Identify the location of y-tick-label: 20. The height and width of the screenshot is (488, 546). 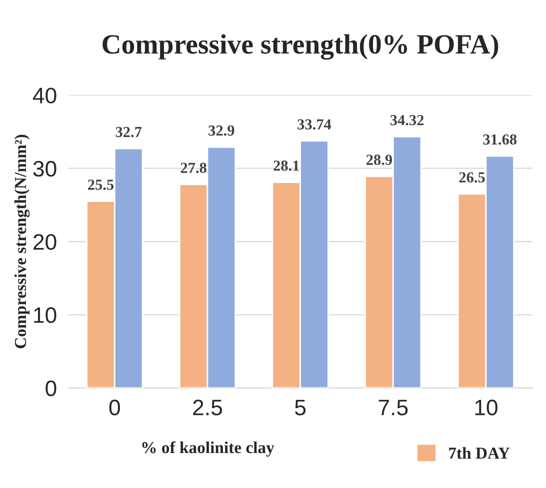
(45, 242).